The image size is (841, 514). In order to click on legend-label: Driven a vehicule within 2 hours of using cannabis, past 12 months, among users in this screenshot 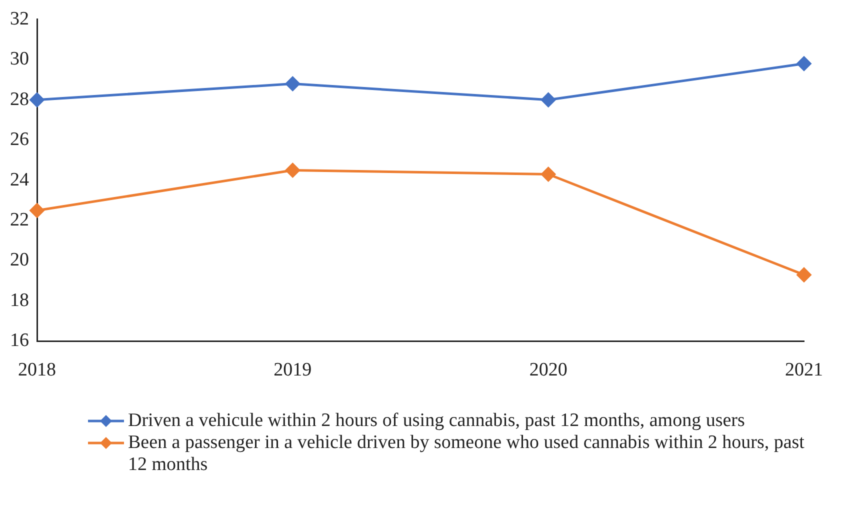, I will do `click(437, 421)`.